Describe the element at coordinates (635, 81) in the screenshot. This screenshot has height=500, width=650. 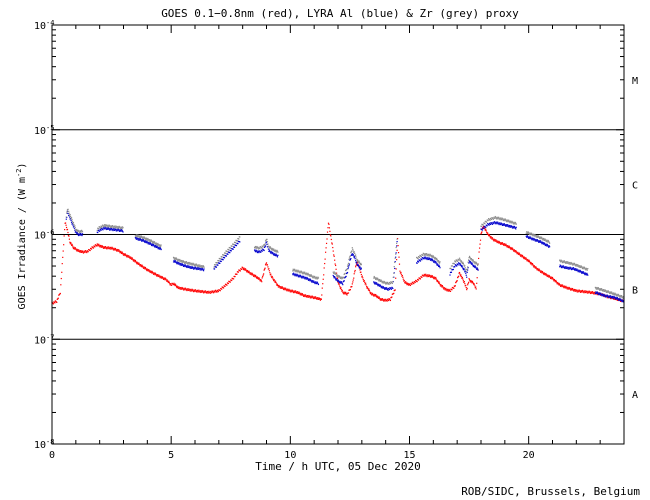
I see `flare-class-m: M` at that location.